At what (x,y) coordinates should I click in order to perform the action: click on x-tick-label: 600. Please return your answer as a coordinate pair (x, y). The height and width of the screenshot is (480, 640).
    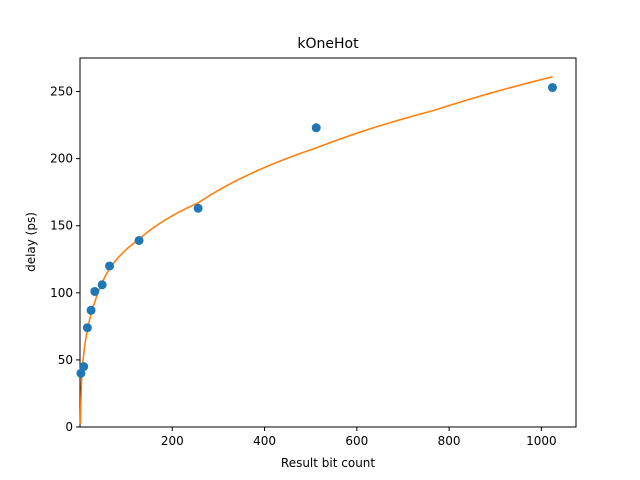
    Looking at the image, I should click on (356, 441).